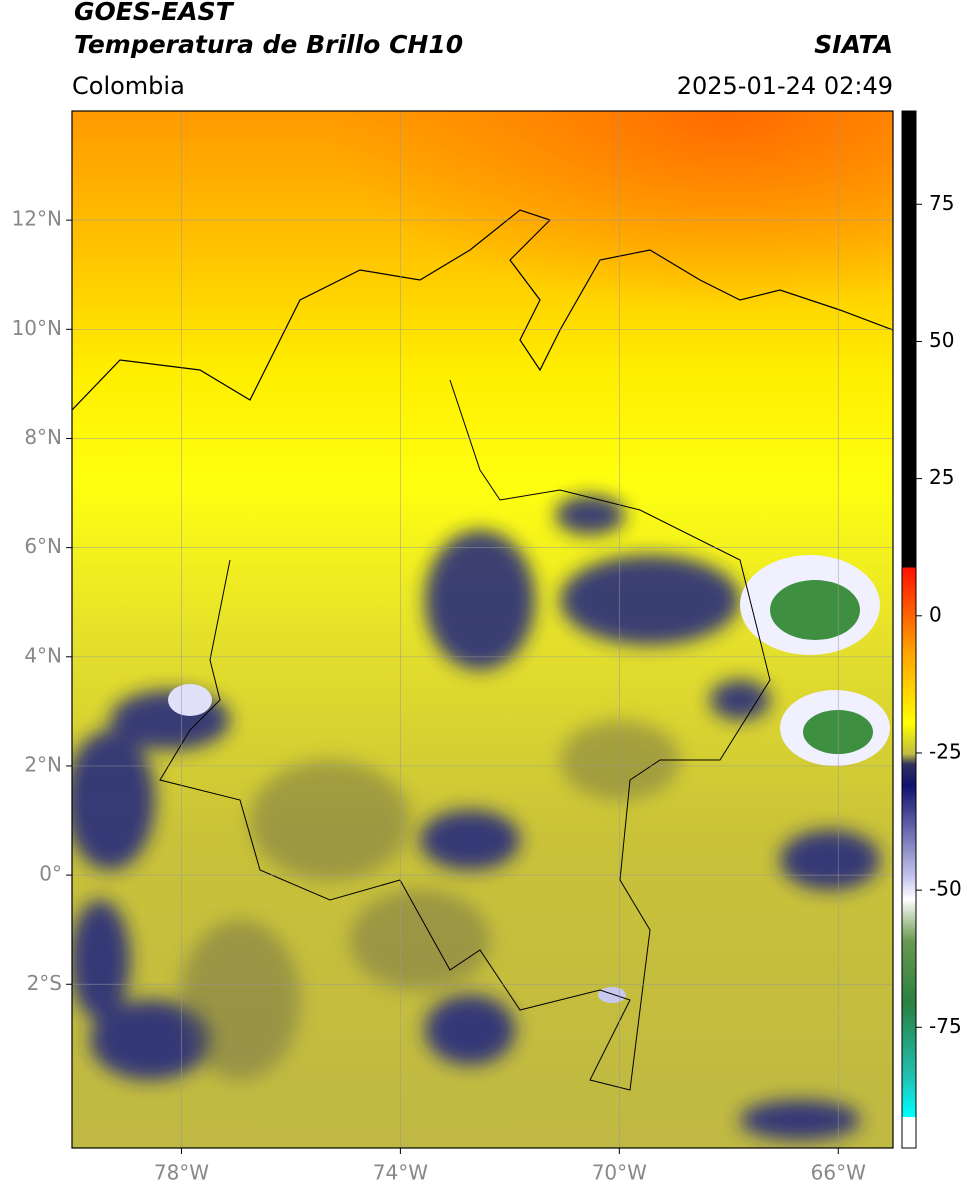  Describe the element at coordinates (785, 86) in the screenshot. I see `datetime: 2025-01-24 02:49` at that location.